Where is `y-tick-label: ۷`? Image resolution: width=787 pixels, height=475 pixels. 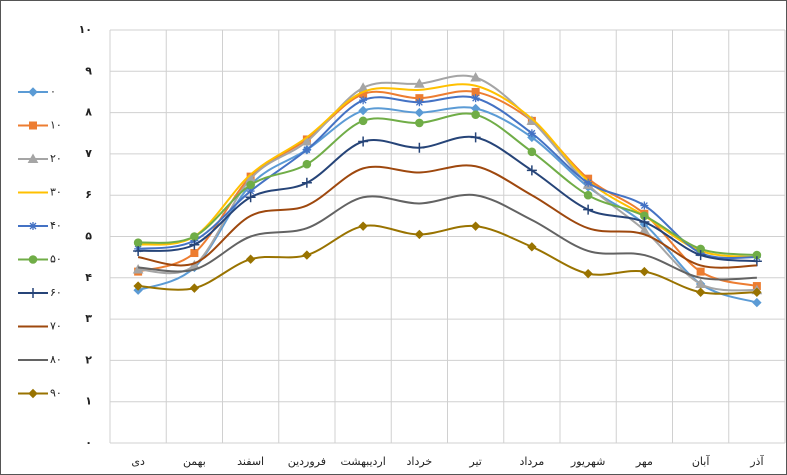 y-tick-label: ۷ is located at coordinates (88, 153).